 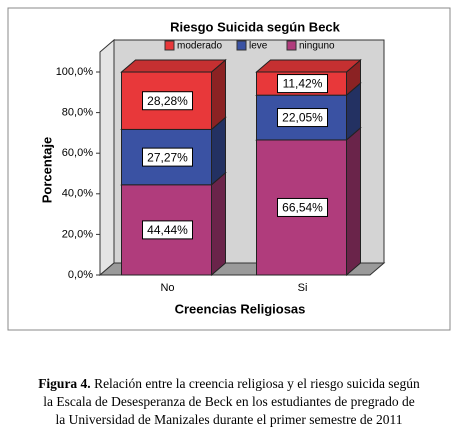 I want to click on y-tick-label: 100,0%, so click(x=75, y=72).